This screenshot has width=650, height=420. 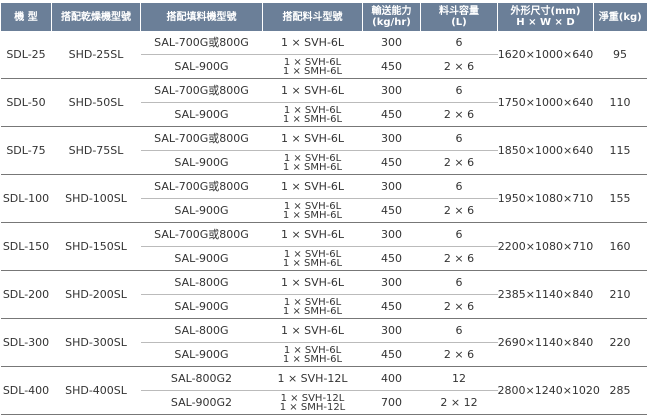 What do you see at coordinates (201, 43) in the screenshot?
I see `loader-cell: SAL-700G或800G` at bounding box center [201, 43].